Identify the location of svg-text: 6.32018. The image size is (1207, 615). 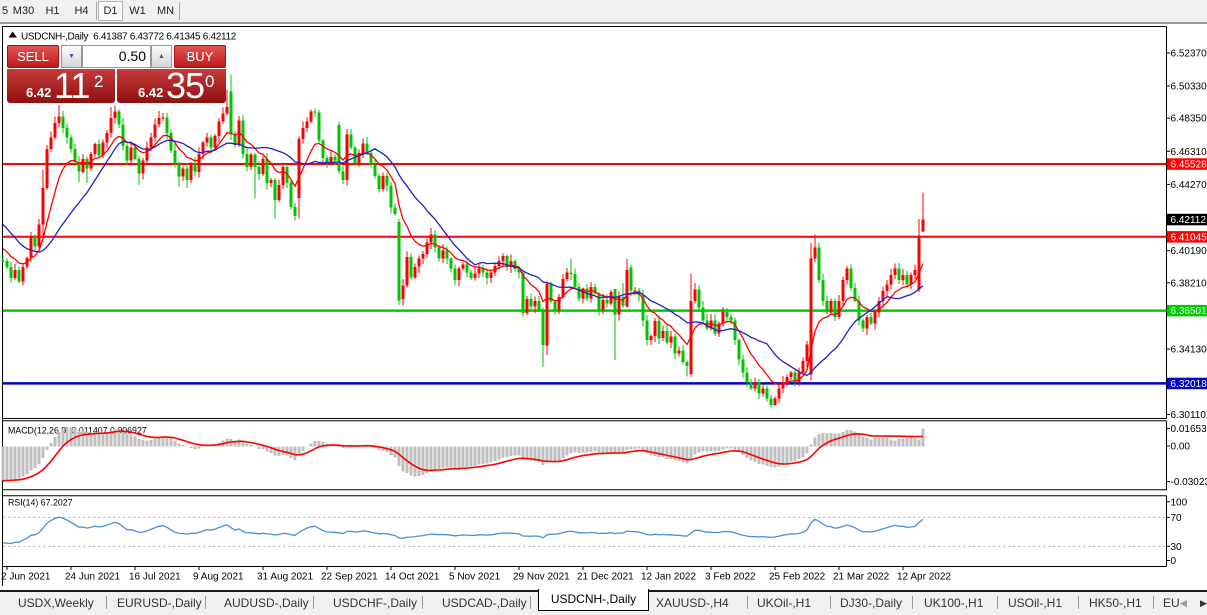
(1189, 384).